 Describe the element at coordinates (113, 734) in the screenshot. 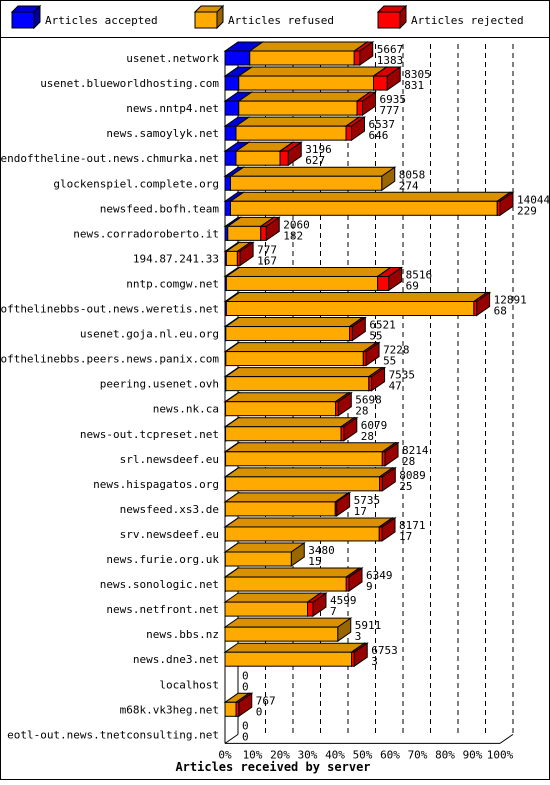

I see `server-label: eotl-out.news.tnetconsulting.net` at that location.